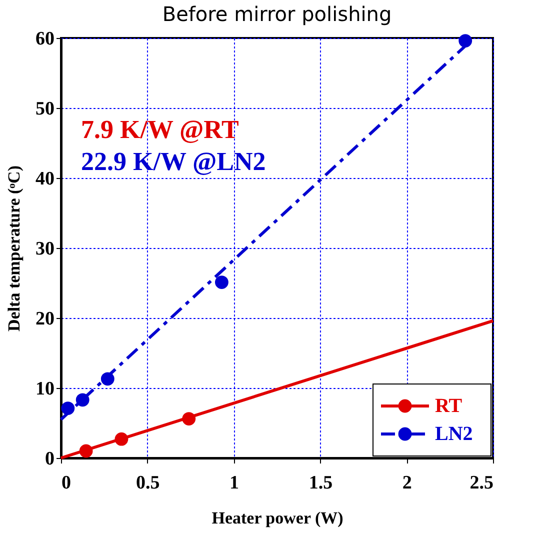 This screenshot has width=549, height=560. I want to click on x-tick-label: 2.5, so click(482, 483).